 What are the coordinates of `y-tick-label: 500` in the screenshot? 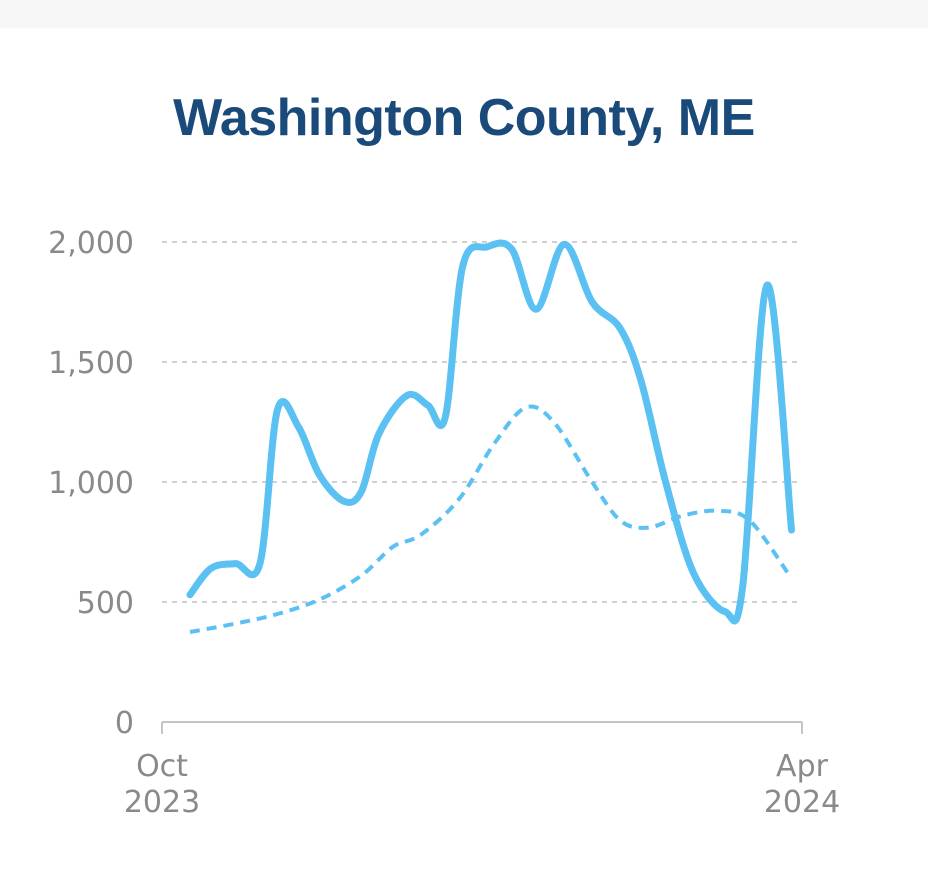 It's located at (105, 603).